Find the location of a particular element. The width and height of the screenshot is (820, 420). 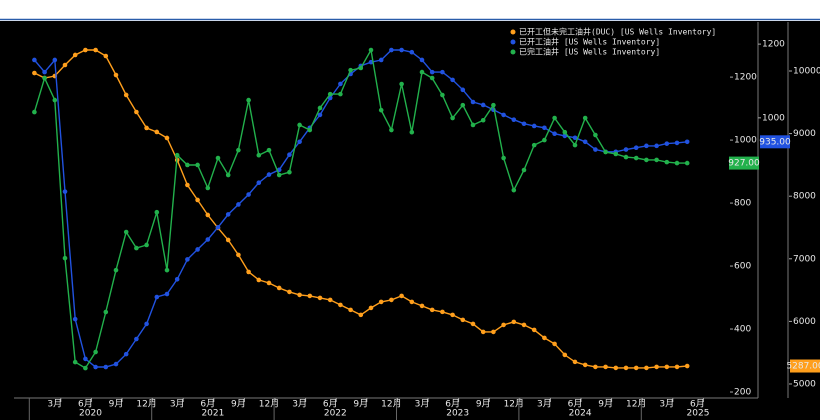

legend-marker is located at coordinates (513, 42).